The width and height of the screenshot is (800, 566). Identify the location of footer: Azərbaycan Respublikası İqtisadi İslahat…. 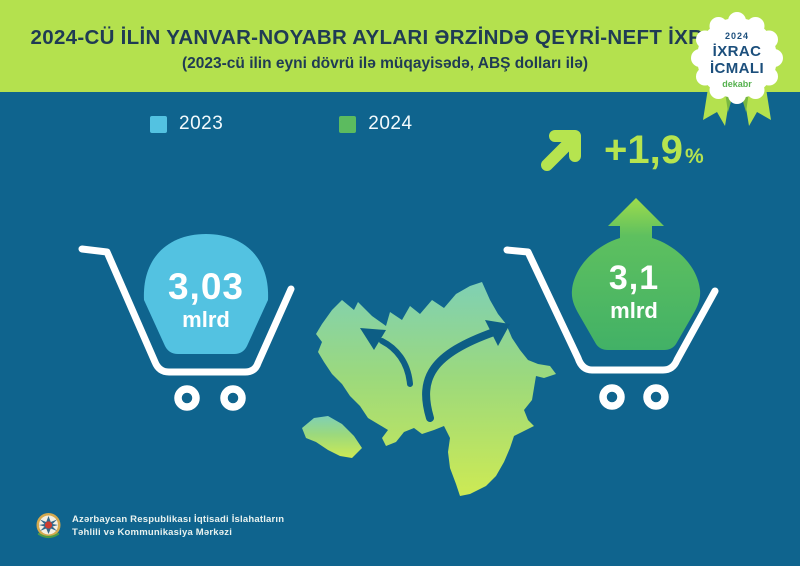
(159, 526).